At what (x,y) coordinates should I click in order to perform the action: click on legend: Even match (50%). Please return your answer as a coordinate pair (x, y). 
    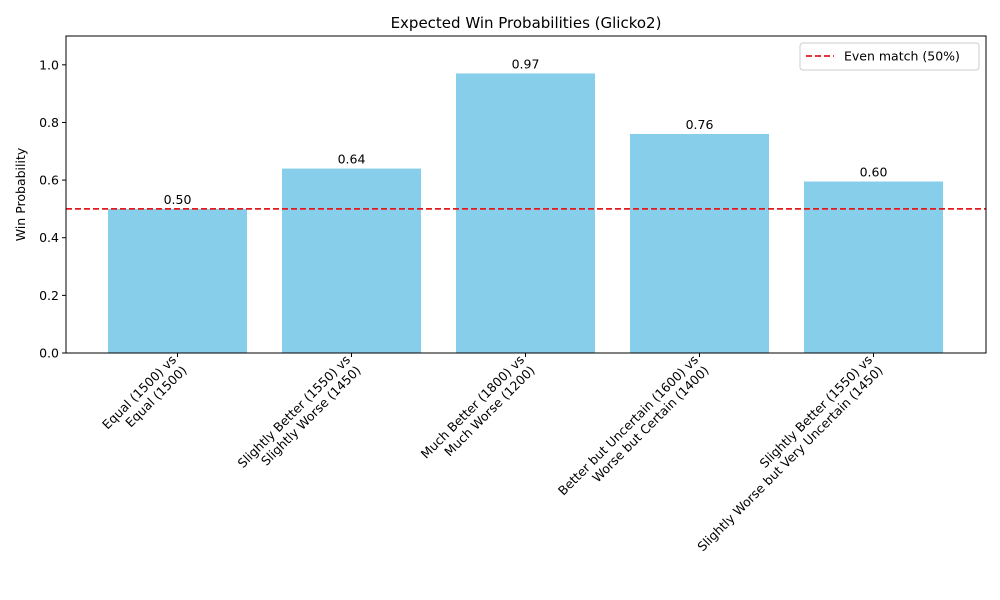
    Looking at the image, I should click on (889, 56).